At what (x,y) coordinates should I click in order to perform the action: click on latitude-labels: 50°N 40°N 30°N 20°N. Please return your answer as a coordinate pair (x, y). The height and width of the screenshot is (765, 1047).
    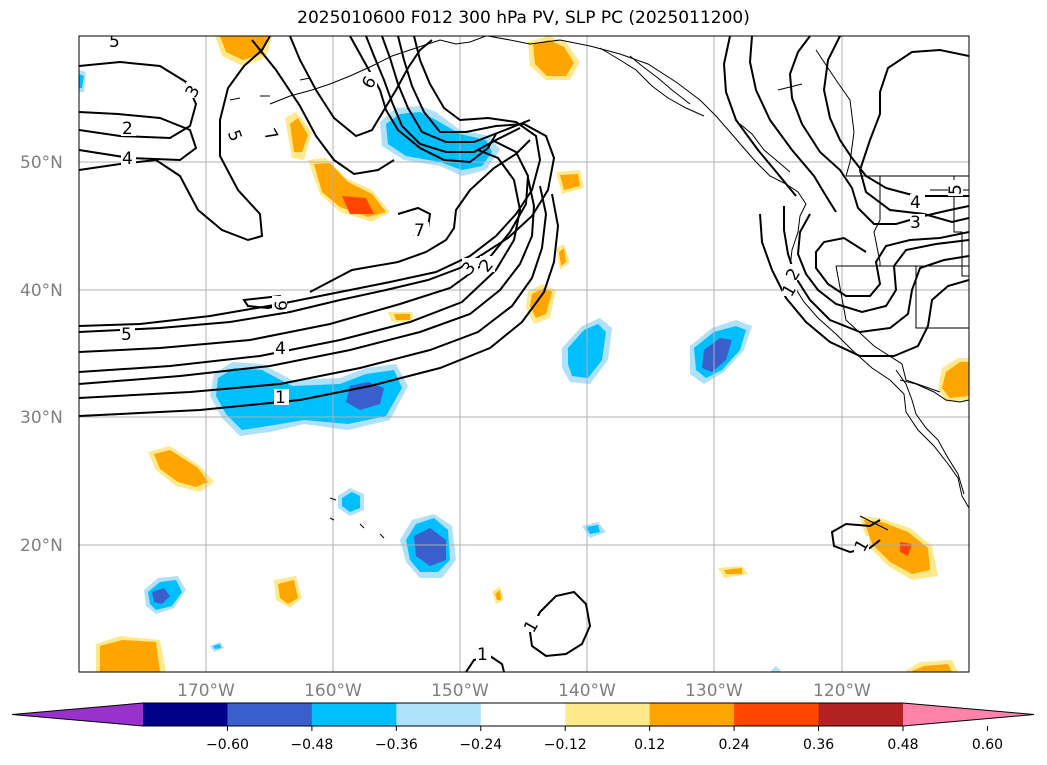
    Looking at the image, I should click on (41, 354).